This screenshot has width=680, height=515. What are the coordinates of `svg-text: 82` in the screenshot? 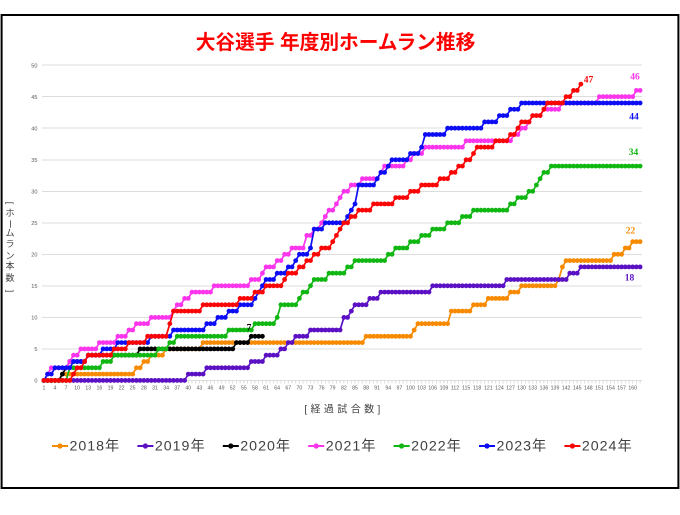 It's located at (344, 388).